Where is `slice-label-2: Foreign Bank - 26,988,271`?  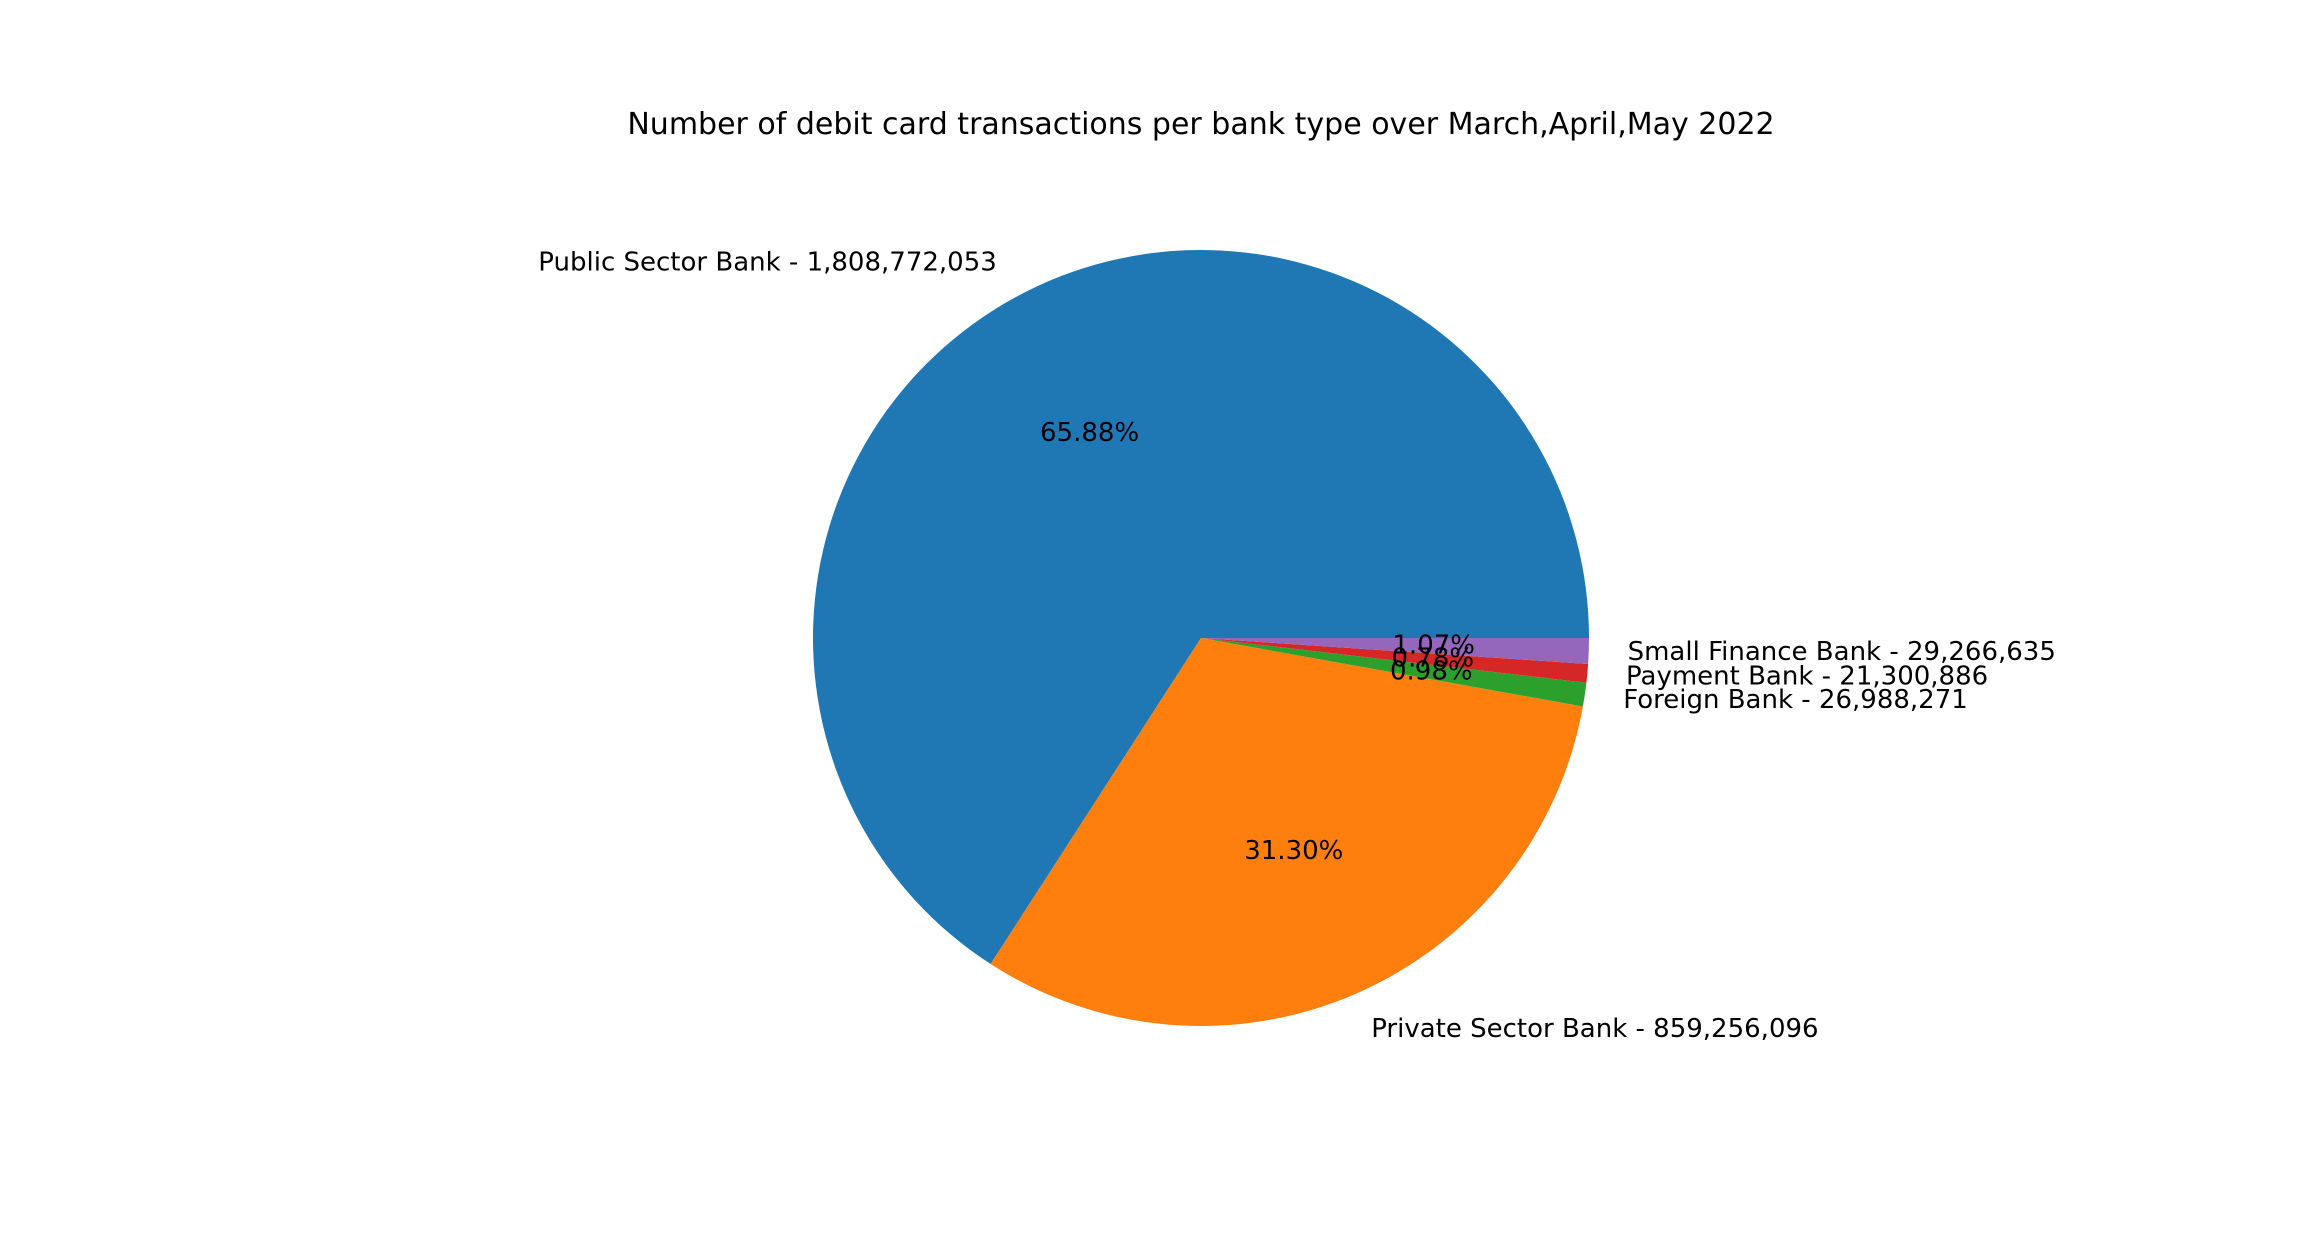 slice-label-2: Foreign Bank - 26,988,271 is located at coordinates (1795, 700).